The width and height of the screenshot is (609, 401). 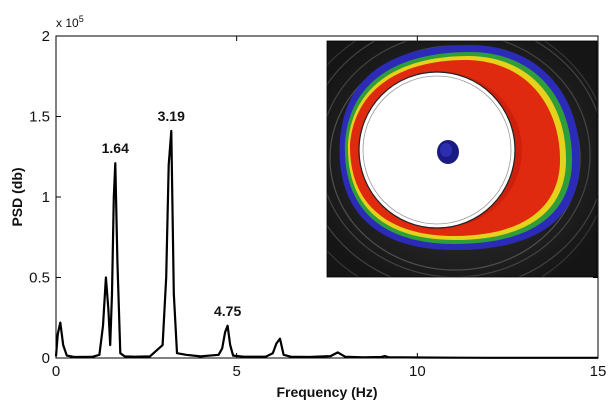 What do you see at coordinates (46, 197) in the screenshot?
I see `y-tick-label: 1` at bounding box center [46, 197].